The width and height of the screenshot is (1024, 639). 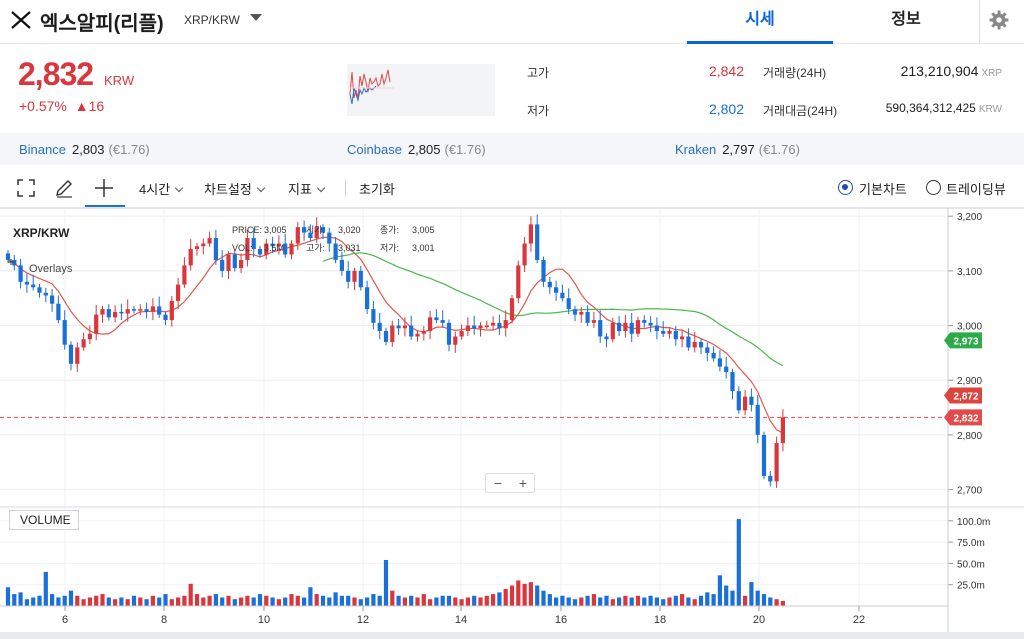 What do you see at coordinates (26, 188) in the screenshot?
I see `fullscreen-icon` at bounding box center [26, 188].